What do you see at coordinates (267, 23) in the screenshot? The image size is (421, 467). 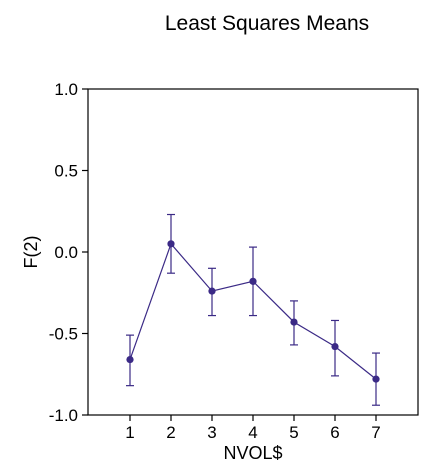 I see `chart-title: Least Squares Means` at bounding box center [267, 23].